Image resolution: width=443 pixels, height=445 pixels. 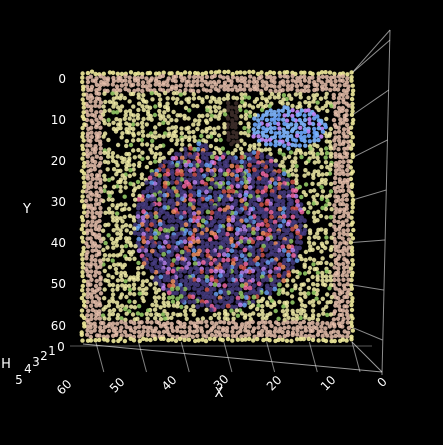 What do you see at coordinates (151, 225) in the screenshot?
I see `scatter-point-2016` at bounding box center [151, 225].